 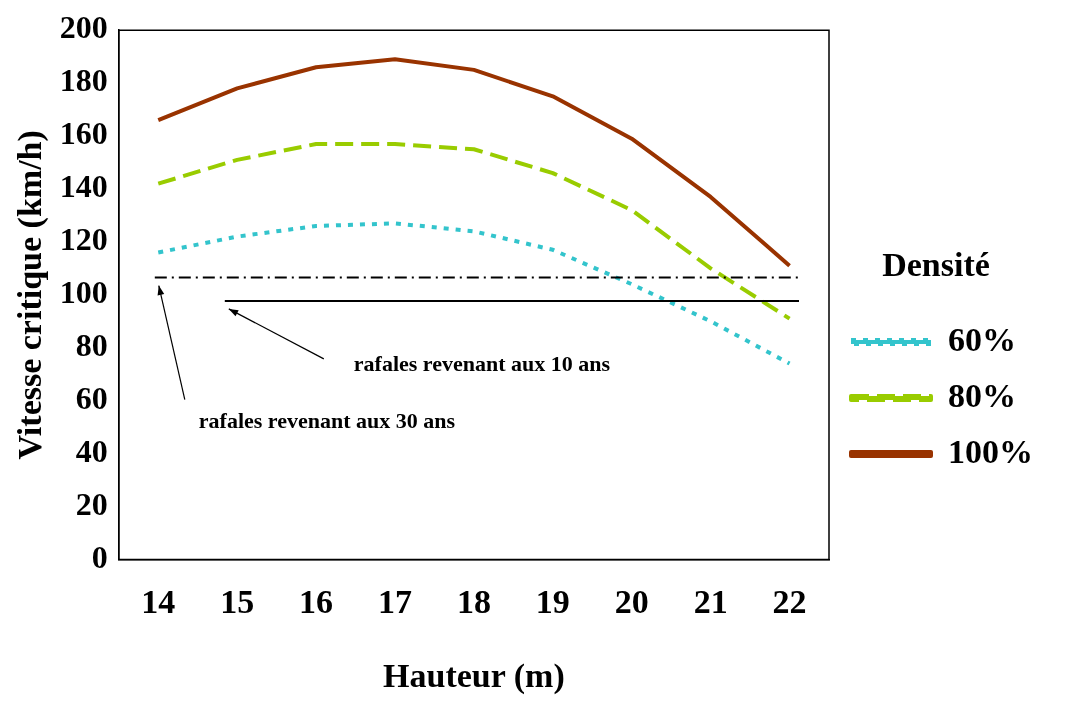 I want to click on y-tick-label: 80, so click(x=91, y=344).